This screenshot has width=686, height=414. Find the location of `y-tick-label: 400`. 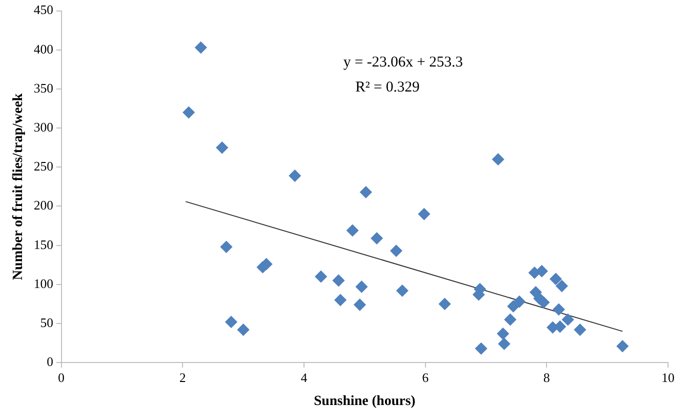

y-tick-label: 400 is located at coordinates (44, 48).